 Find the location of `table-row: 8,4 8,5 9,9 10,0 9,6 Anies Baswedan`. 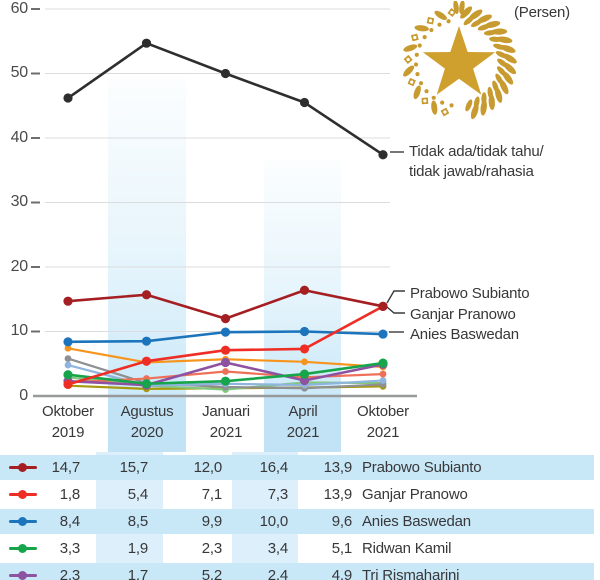

table-row: 8,4 8,5 9,9 10,0 9,6 Anies Baswedan is located at coordinates (297, 521).